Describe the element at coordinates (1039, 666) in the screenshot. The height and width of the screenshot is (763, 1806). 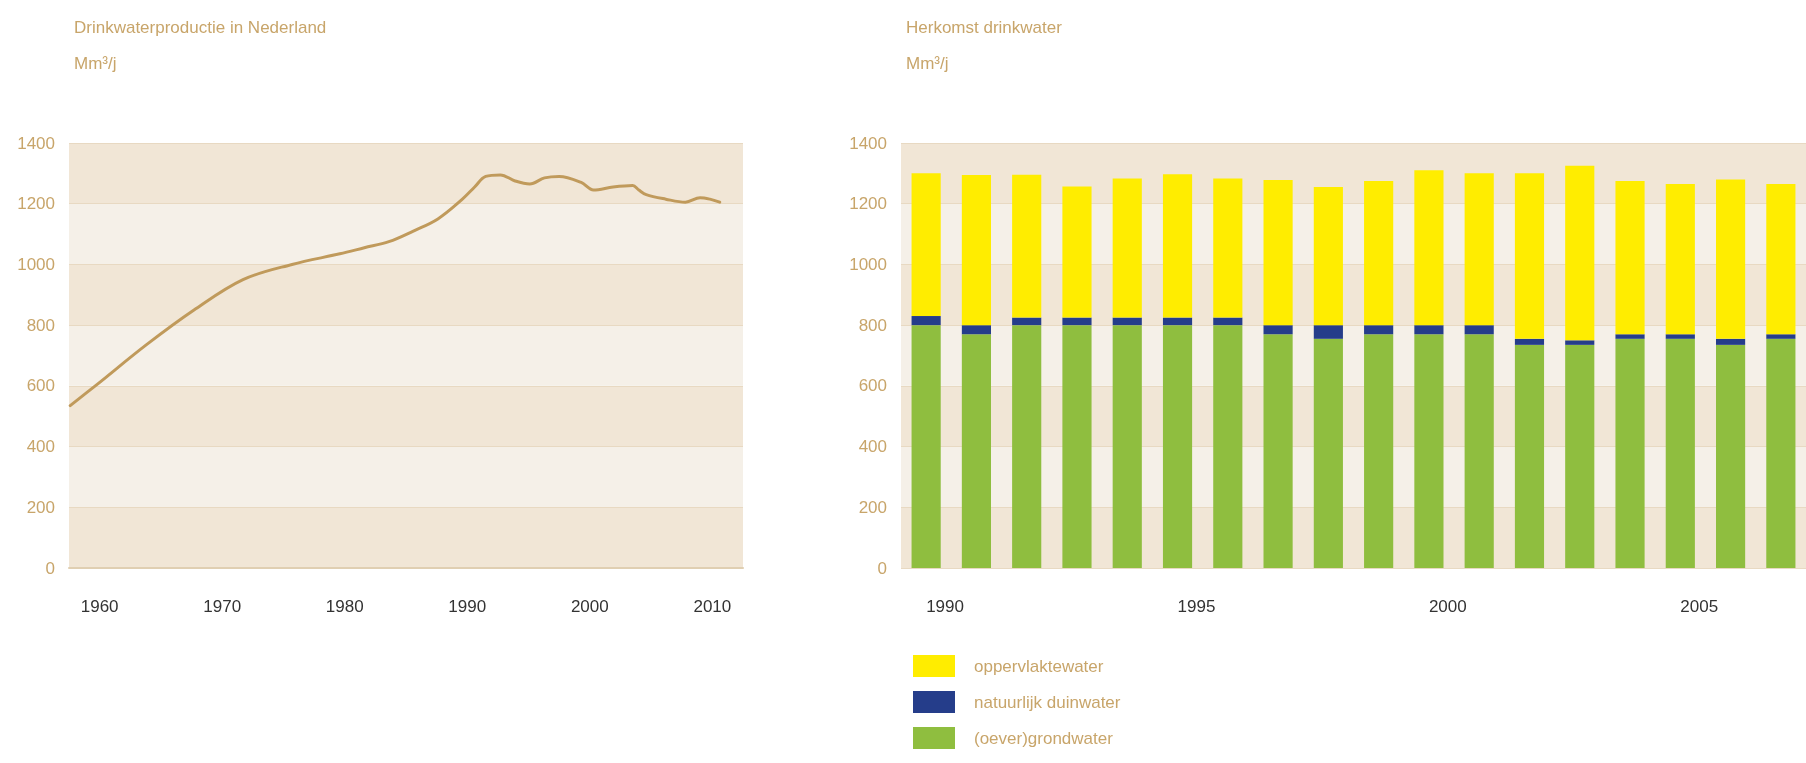
I see `legend-label: oppervlaktewater` at that location.